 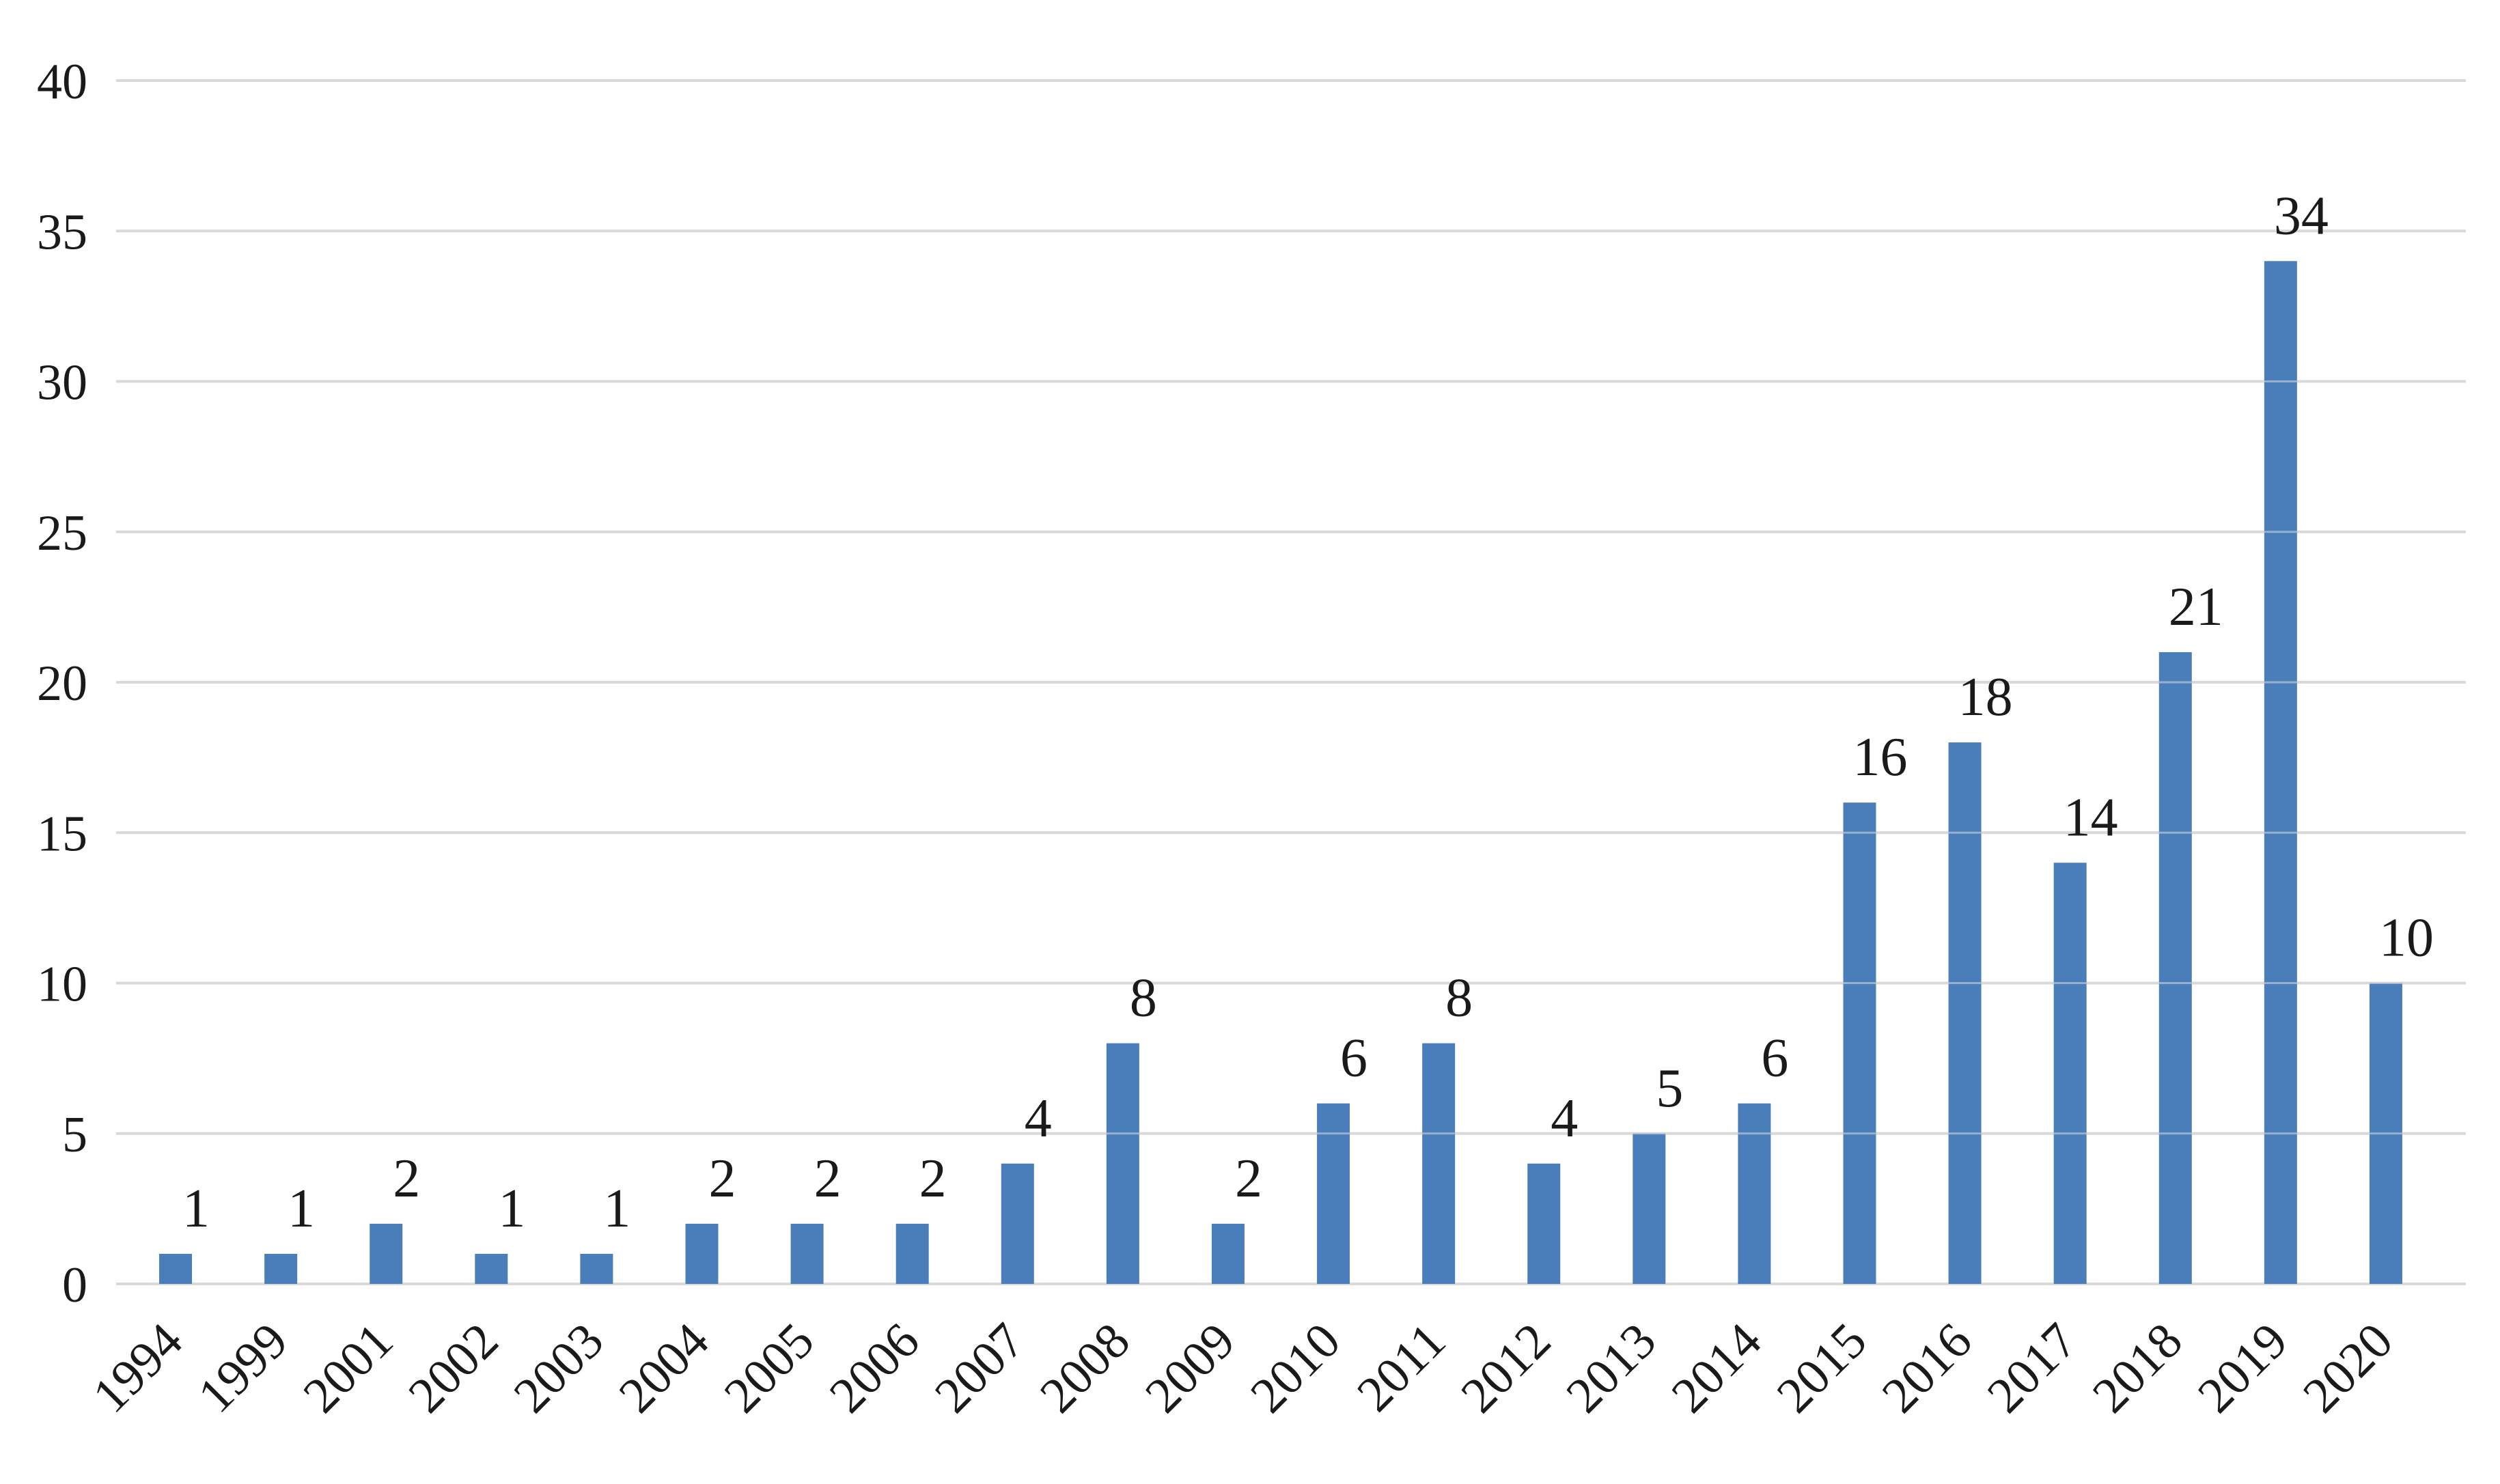 I want to click on bar-2006, so click(x=912, y=1253).